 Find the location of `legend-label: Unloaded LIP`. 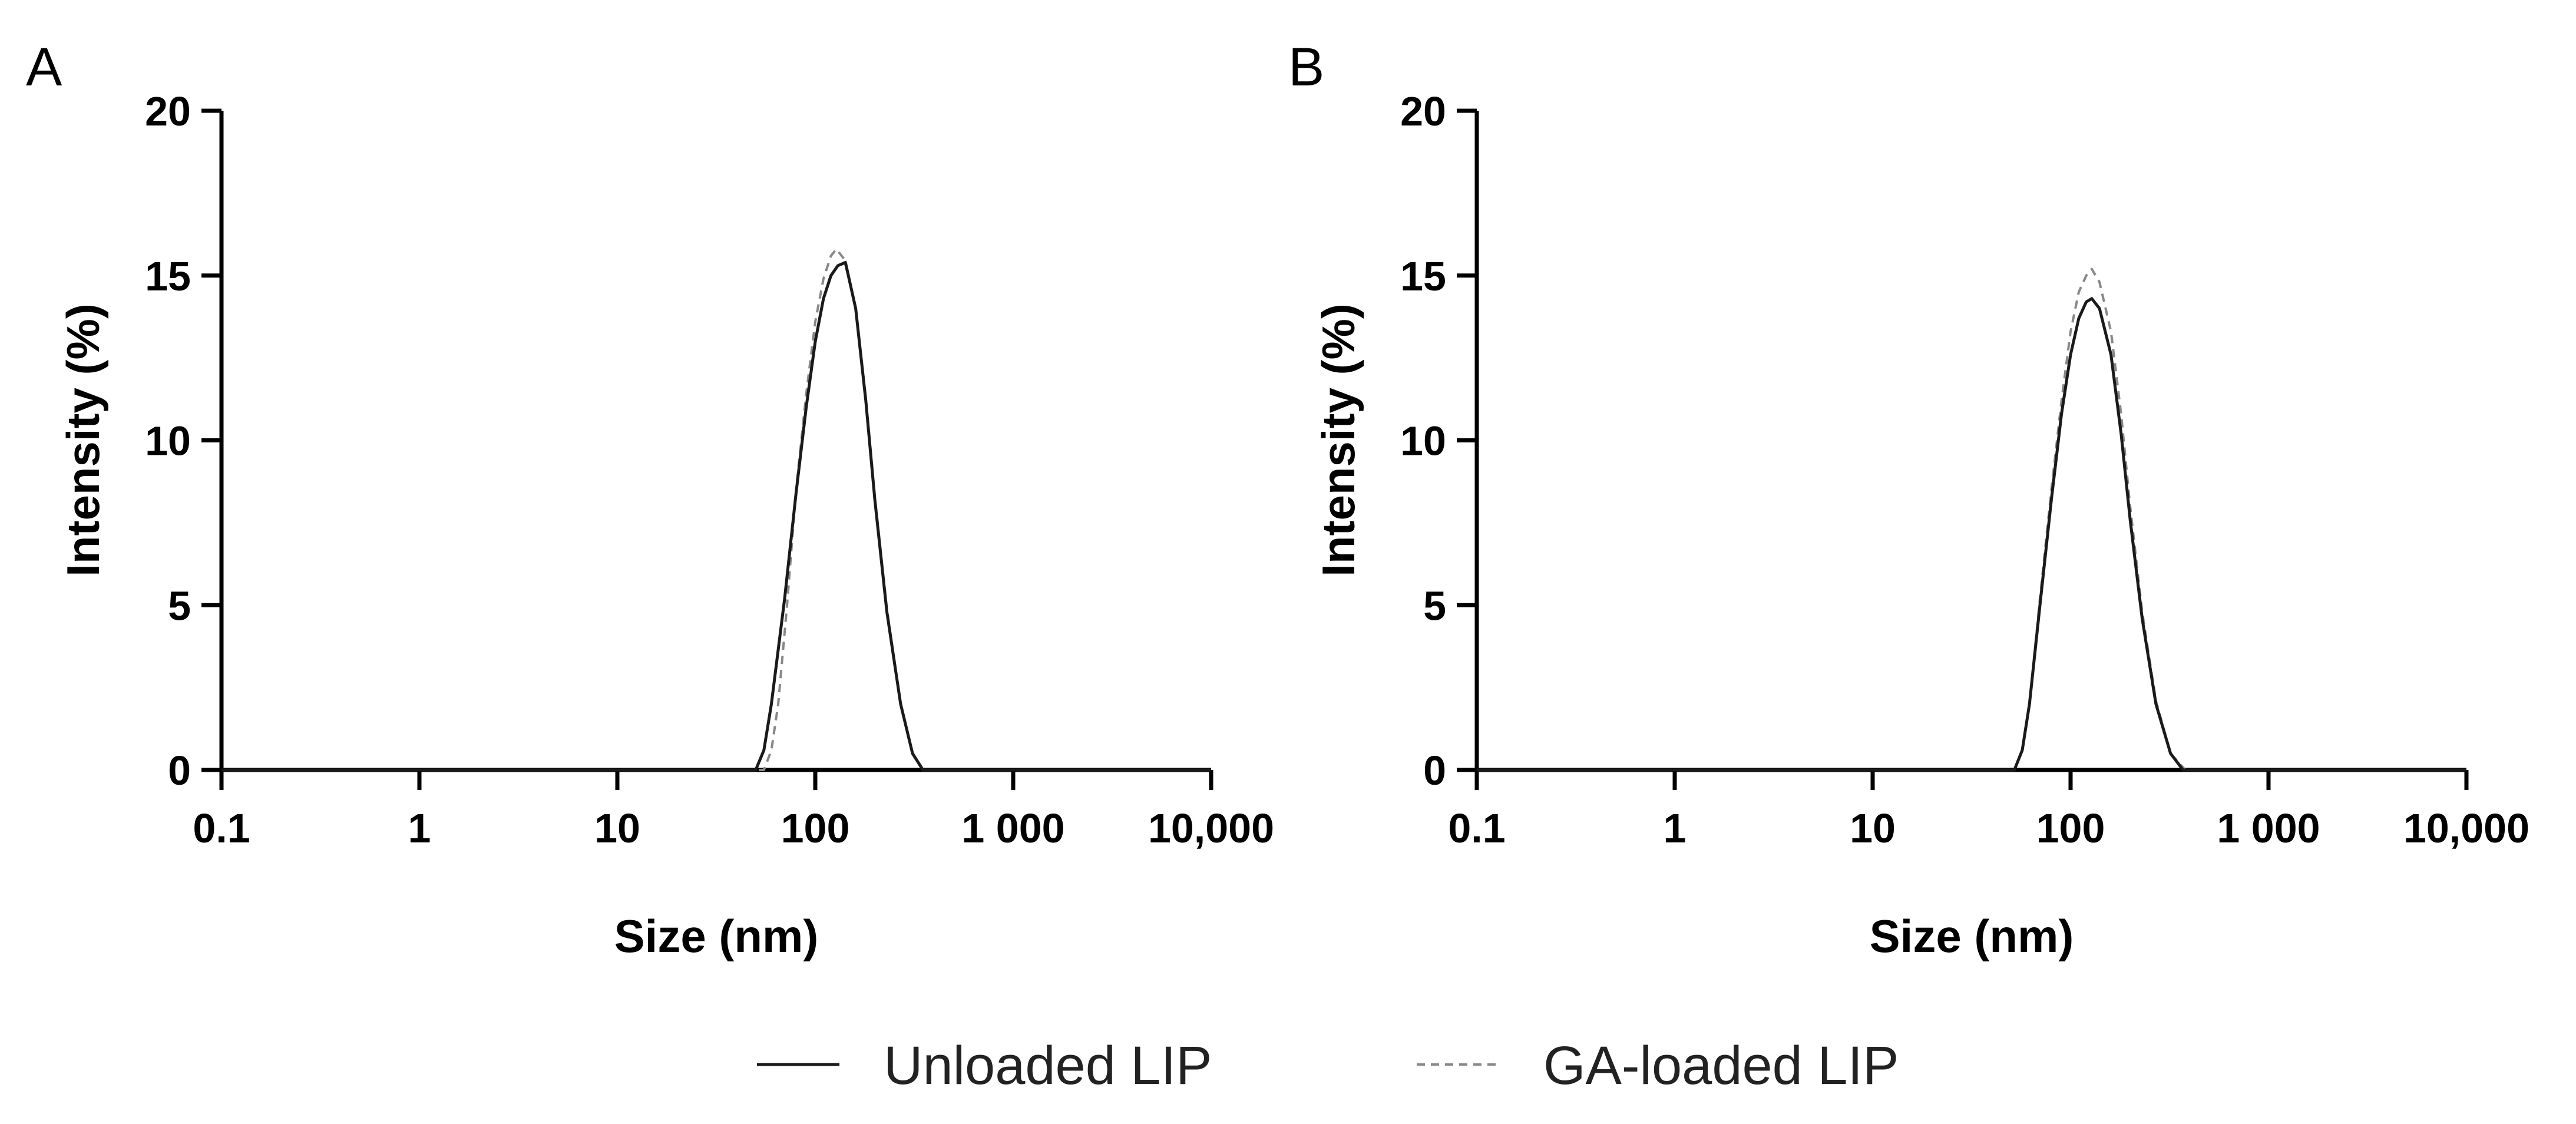

legend-label: Unloaded LIP is located at coordinates (1048, 1066).